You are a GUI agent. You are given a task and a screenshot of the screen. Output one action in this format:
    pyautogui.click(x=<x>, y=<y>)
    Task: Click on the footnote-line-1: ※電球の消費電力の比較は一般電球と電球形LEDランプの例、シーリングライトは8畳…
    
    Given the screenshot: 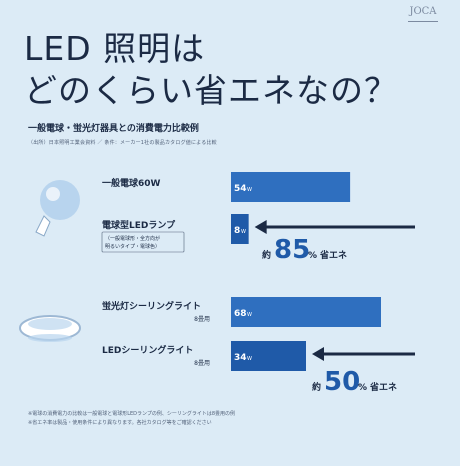 What is the action you would take?
    pyautogui.click(x=132, y=414)
    